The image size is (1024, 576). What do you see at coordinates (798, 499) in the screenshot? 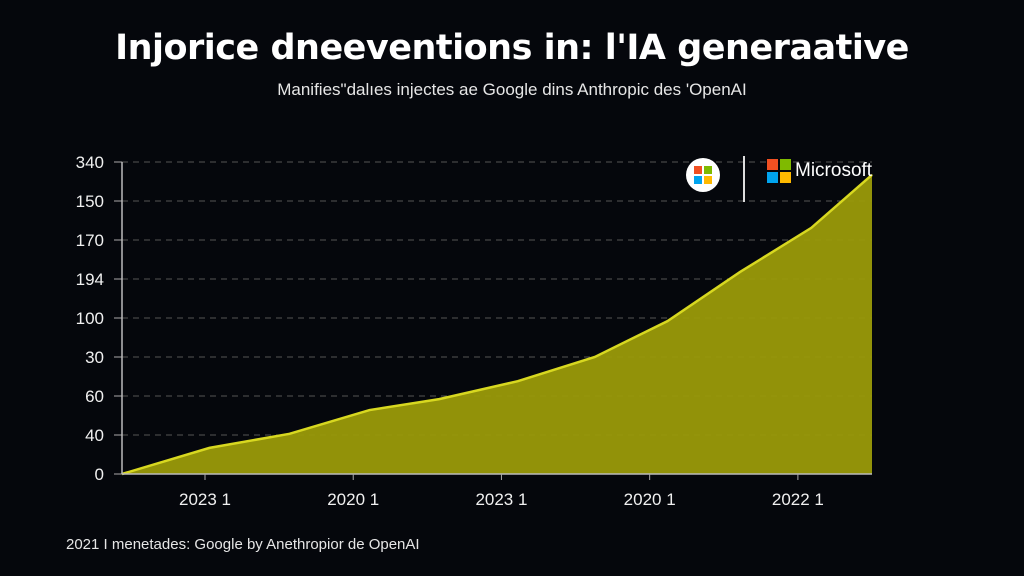
I see `x-tick-label: 2022 1` at bounding box center [798, 499].